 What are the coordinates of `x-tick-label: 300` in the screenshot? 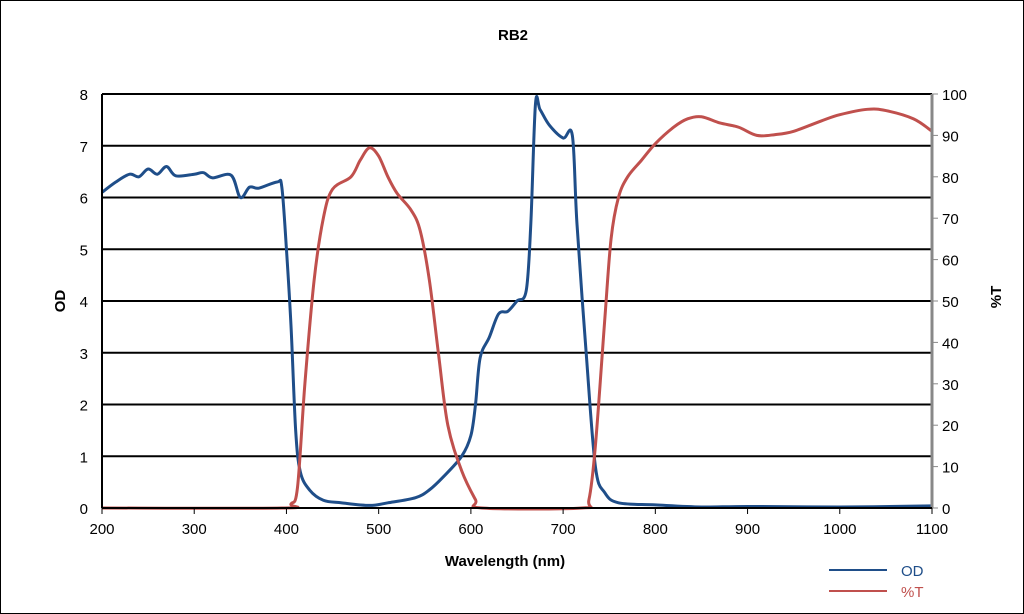 It's located at (194, 529).